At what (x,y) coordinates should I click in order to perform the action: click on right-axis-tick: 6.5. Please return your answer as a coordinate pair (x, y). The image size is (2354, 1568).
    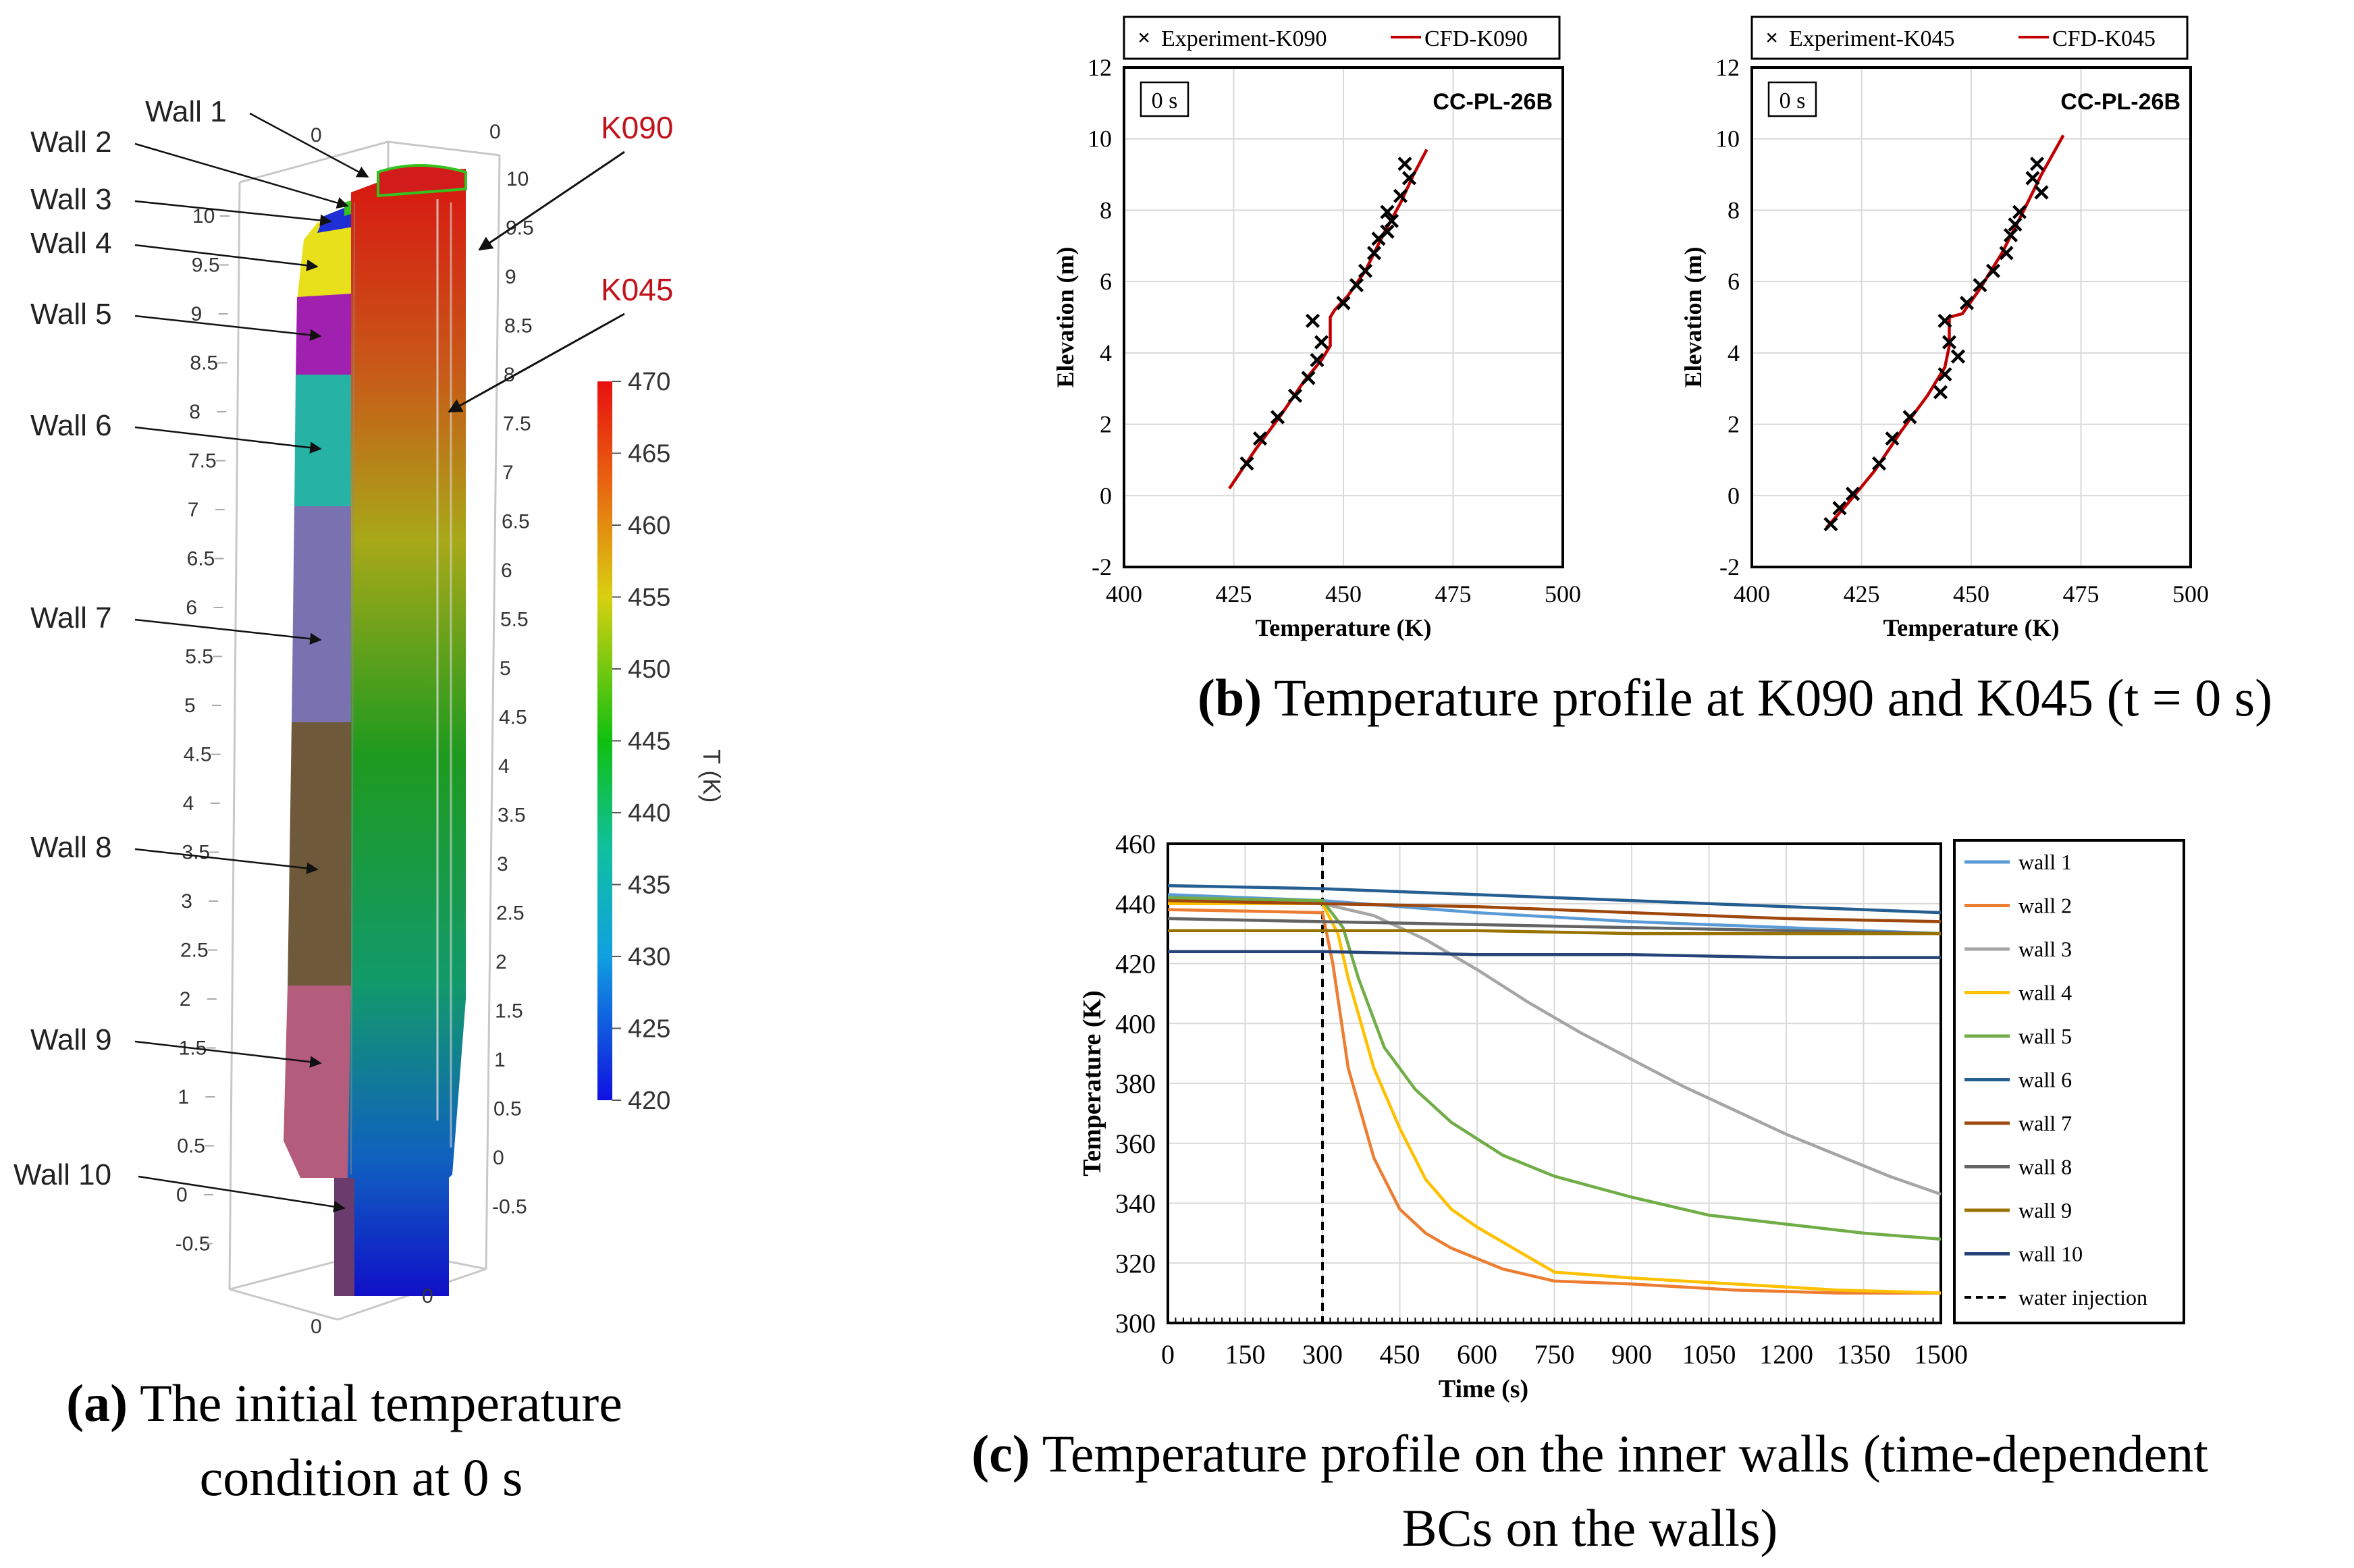
    Looking at the image, I should click on (516, 522).